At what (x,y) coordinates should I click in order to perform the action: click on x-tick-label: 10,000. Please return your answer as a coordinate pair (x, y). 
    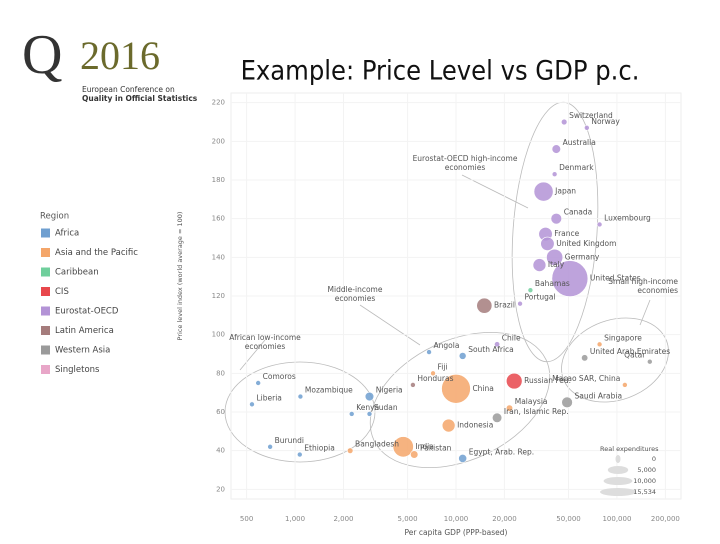
    Looking at the image, I should click on (456, 519).